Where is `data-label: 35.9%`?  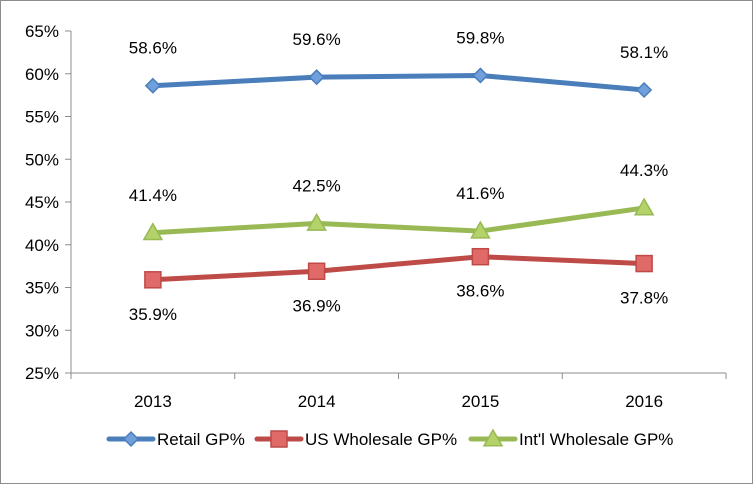 data-label: 35.9% is located at coordinates (153, 314).